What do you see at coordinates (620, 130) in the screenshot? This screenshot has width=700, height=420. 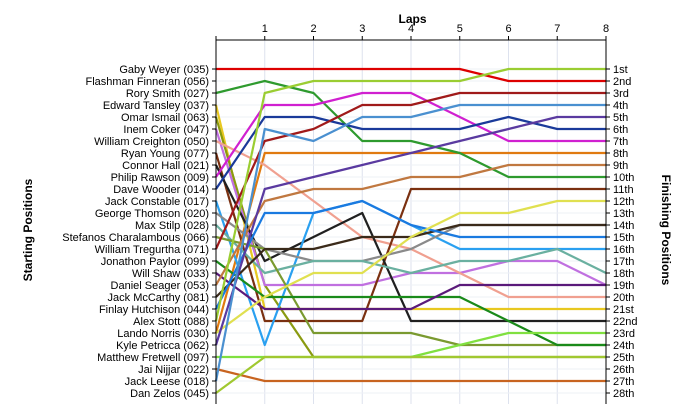 I see `finish-label: 6th` at bounding box center [620, 130].